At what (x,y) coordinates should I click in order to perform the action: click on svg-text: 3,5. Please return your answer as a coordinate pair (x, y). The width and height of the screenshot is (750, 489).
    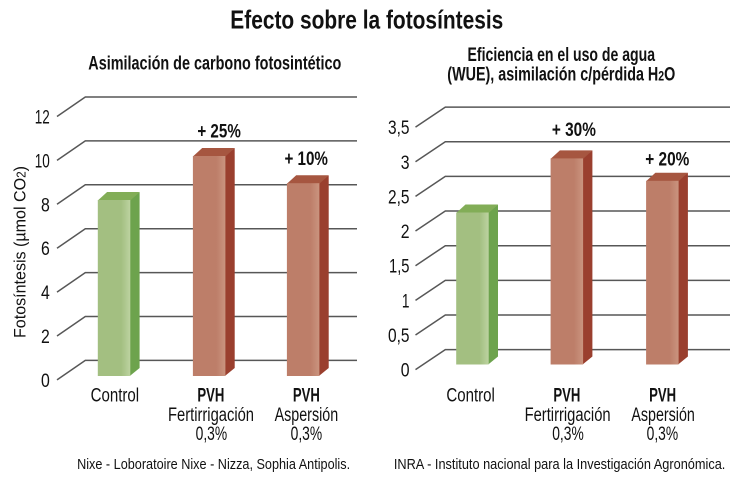
    Looking at the image, I should click on (399, 128).